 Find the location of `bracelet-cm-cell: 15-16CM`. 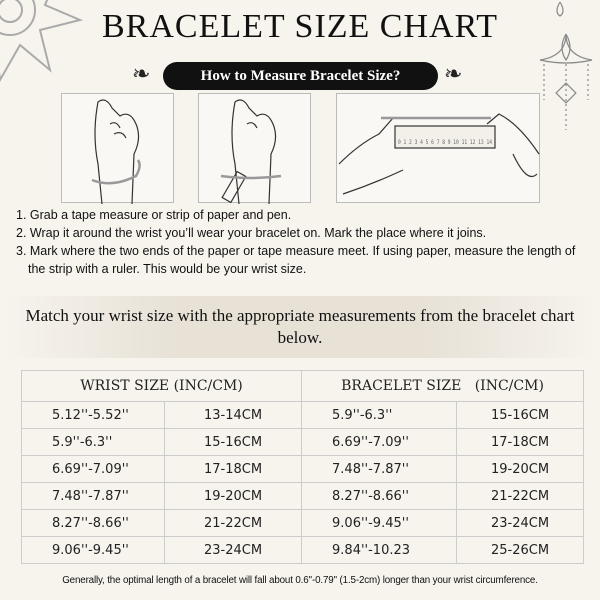

bracelet-cm-cell: 15-16CM is located at coordinates (520, 415).